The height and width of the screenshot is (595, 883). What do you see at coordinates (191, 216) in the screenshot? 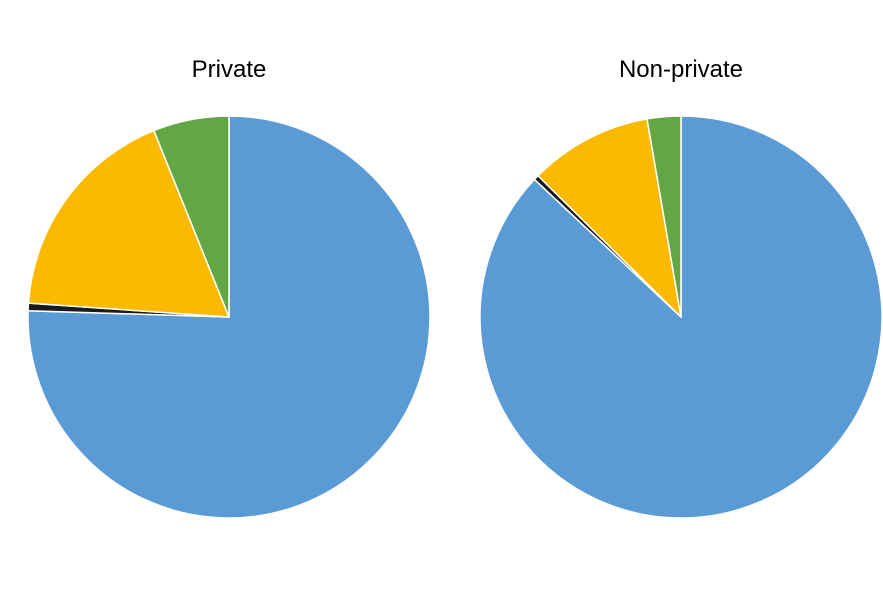
I see `pie-slice-private-green` at bounding box center [191, 216].